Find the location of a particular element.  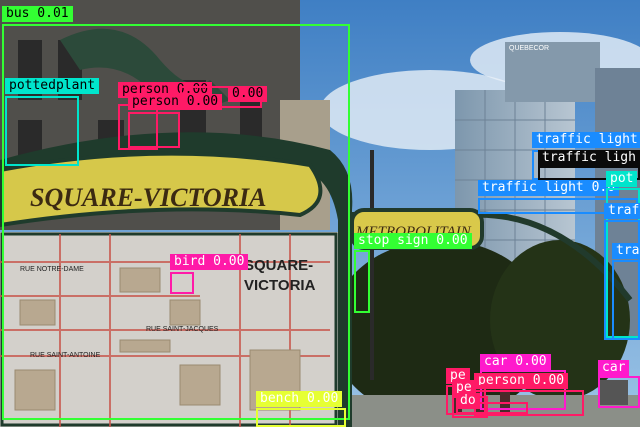

detection-label: person 0.00 is located at coordinates (521, 381).